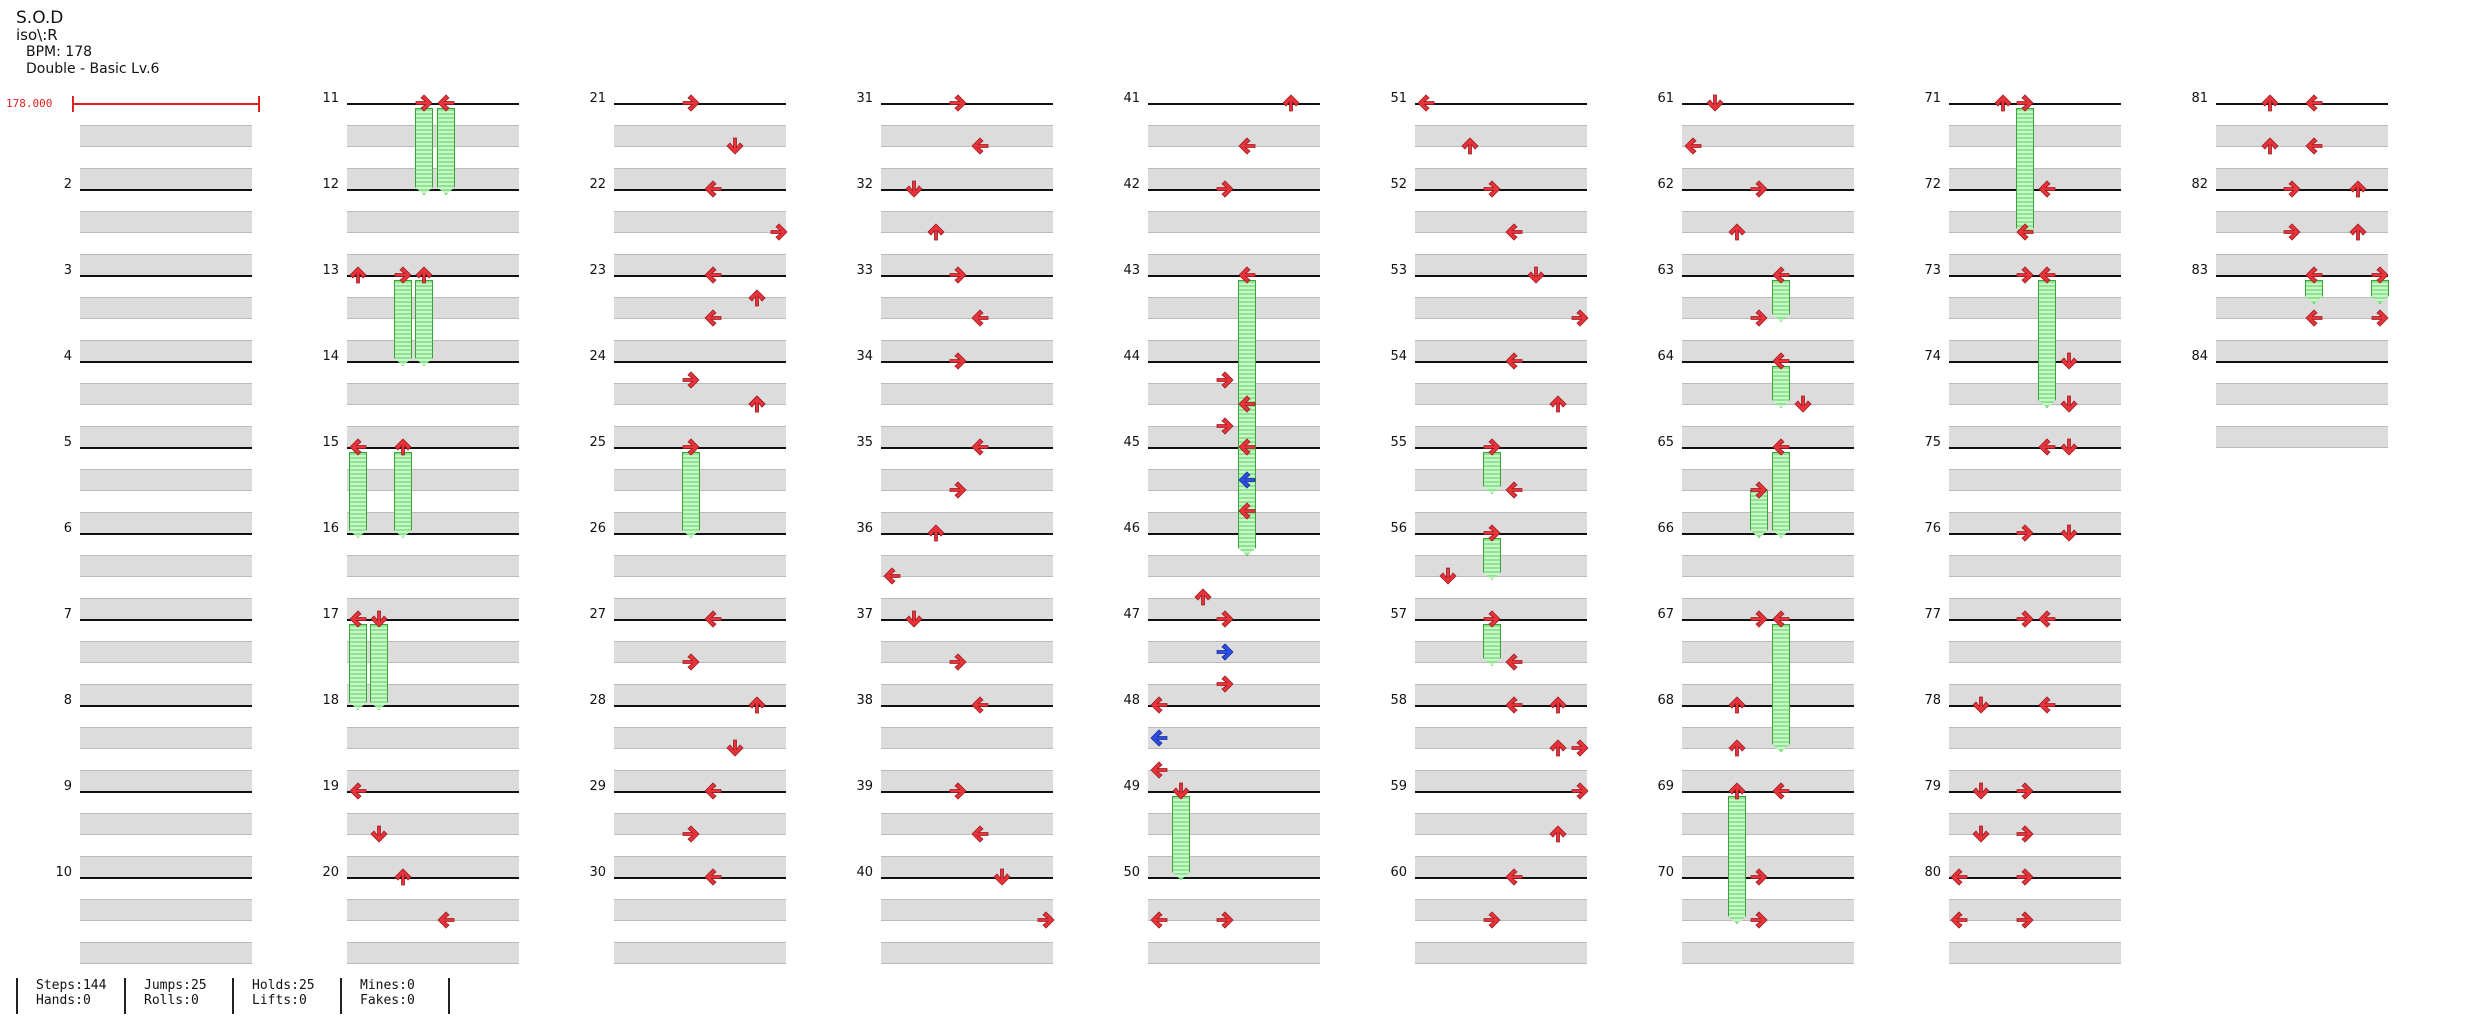 Image resolution: width=2490 pixels, height=1024 pixels. What do you see at coordinates (1131, 442) in the screenshot?
I see `measure-number: 45` at bounding box center [1131, 442].